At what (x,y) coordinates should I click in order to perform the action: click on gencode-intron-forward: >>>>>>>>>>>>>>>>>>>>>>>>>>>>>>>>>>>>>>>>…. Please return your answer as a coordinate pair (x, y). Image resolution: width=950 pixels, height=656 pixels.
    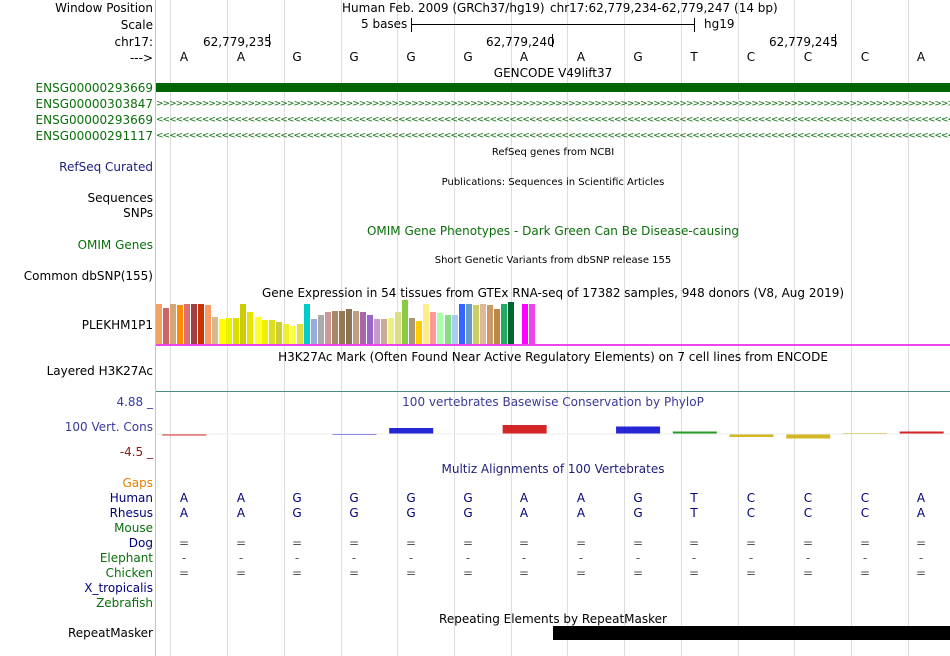
    Looking at the image, I should click on (553, 104).